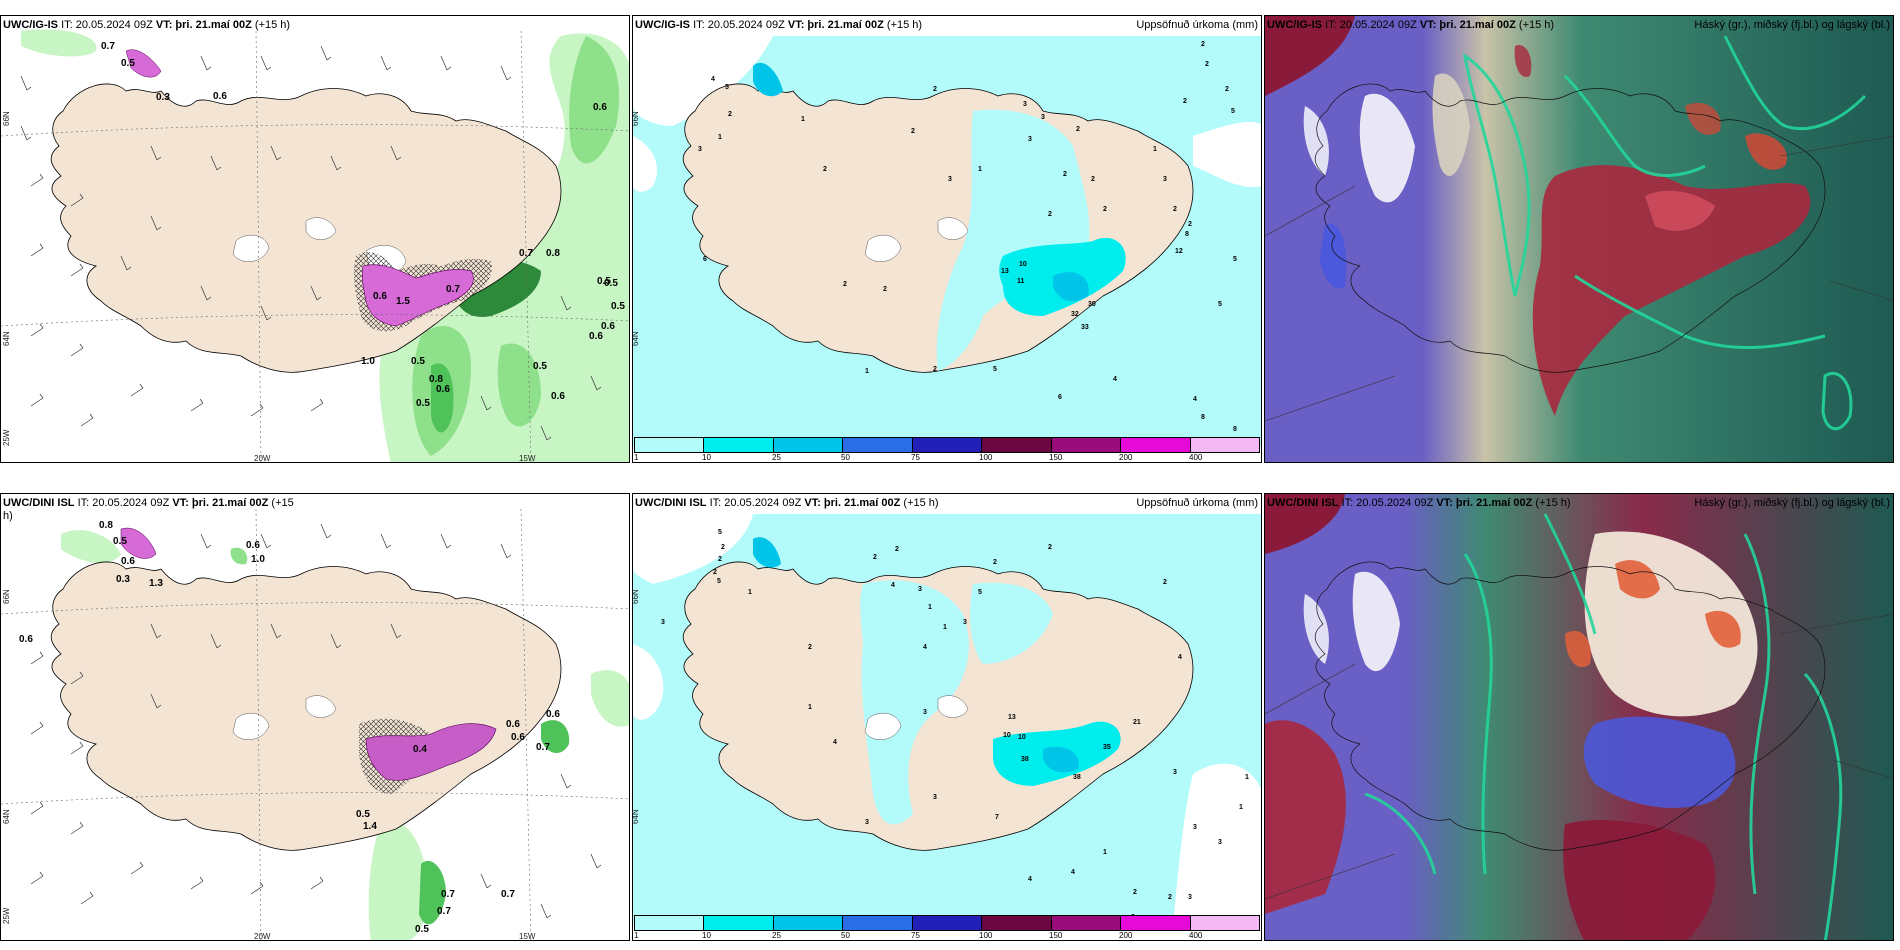 This screenshot has width=1900, height=950. Describe the element at coordinates (106, 525) in the screenshot. I see `value-label: 0.8` at that location.